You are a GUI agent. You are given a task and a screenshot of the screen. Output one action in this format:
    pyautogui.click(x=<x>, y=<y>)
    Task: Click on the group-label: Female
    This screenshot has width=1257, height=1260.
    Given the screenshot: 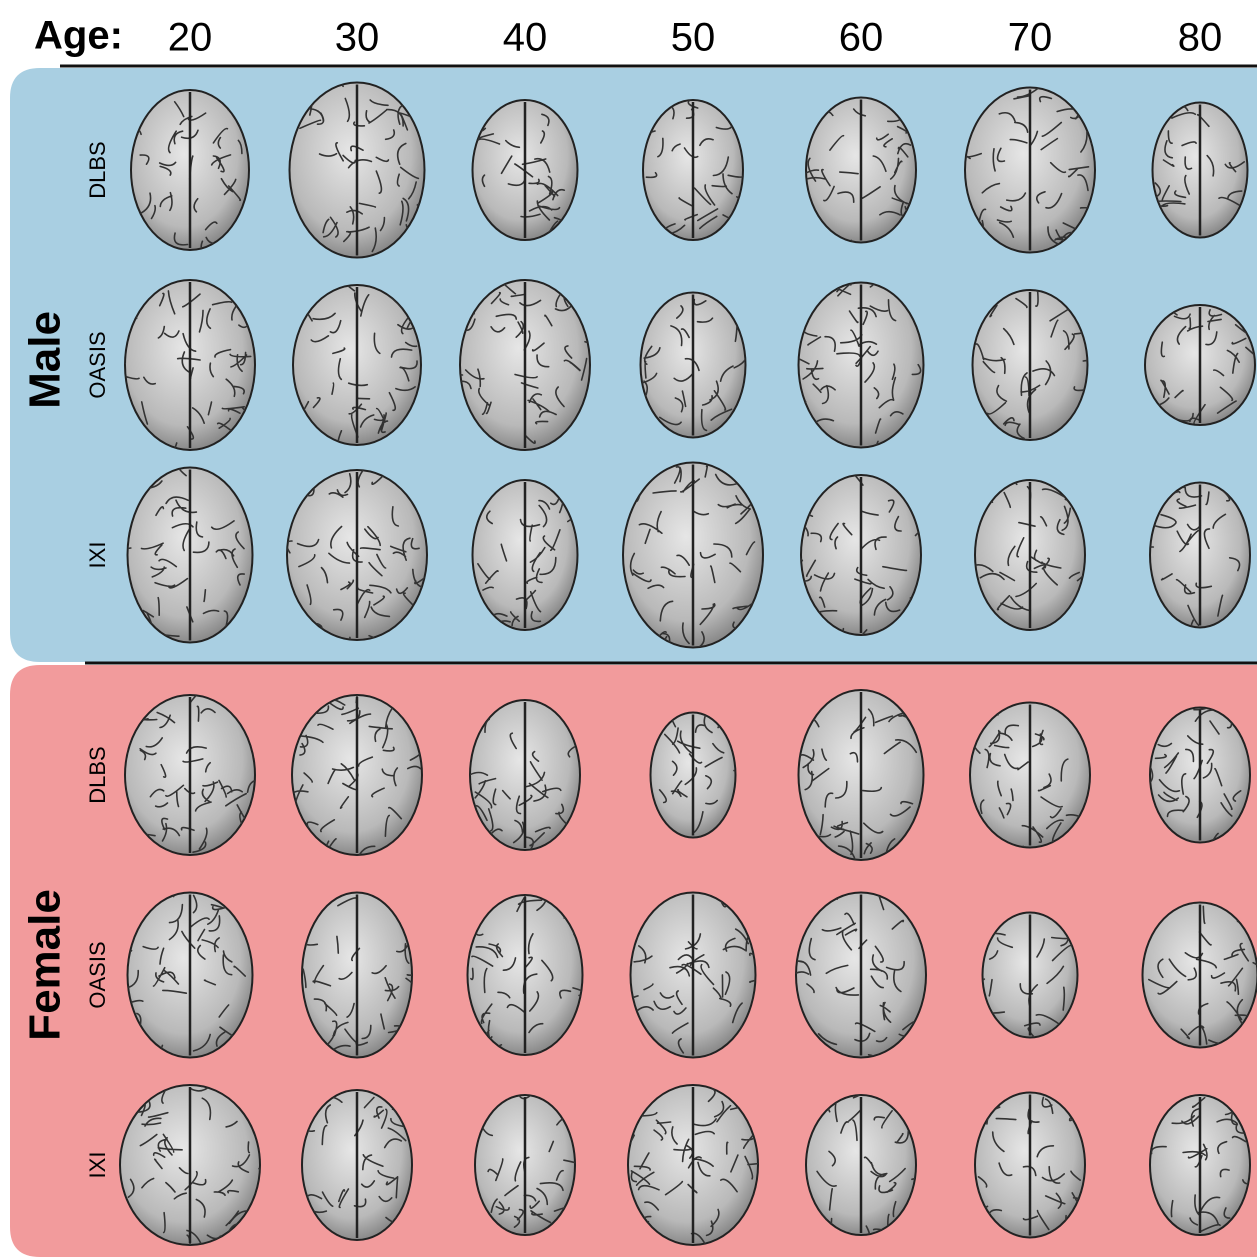 What is the action you would take?
    pyautogui.click(x=45, y=965)
    